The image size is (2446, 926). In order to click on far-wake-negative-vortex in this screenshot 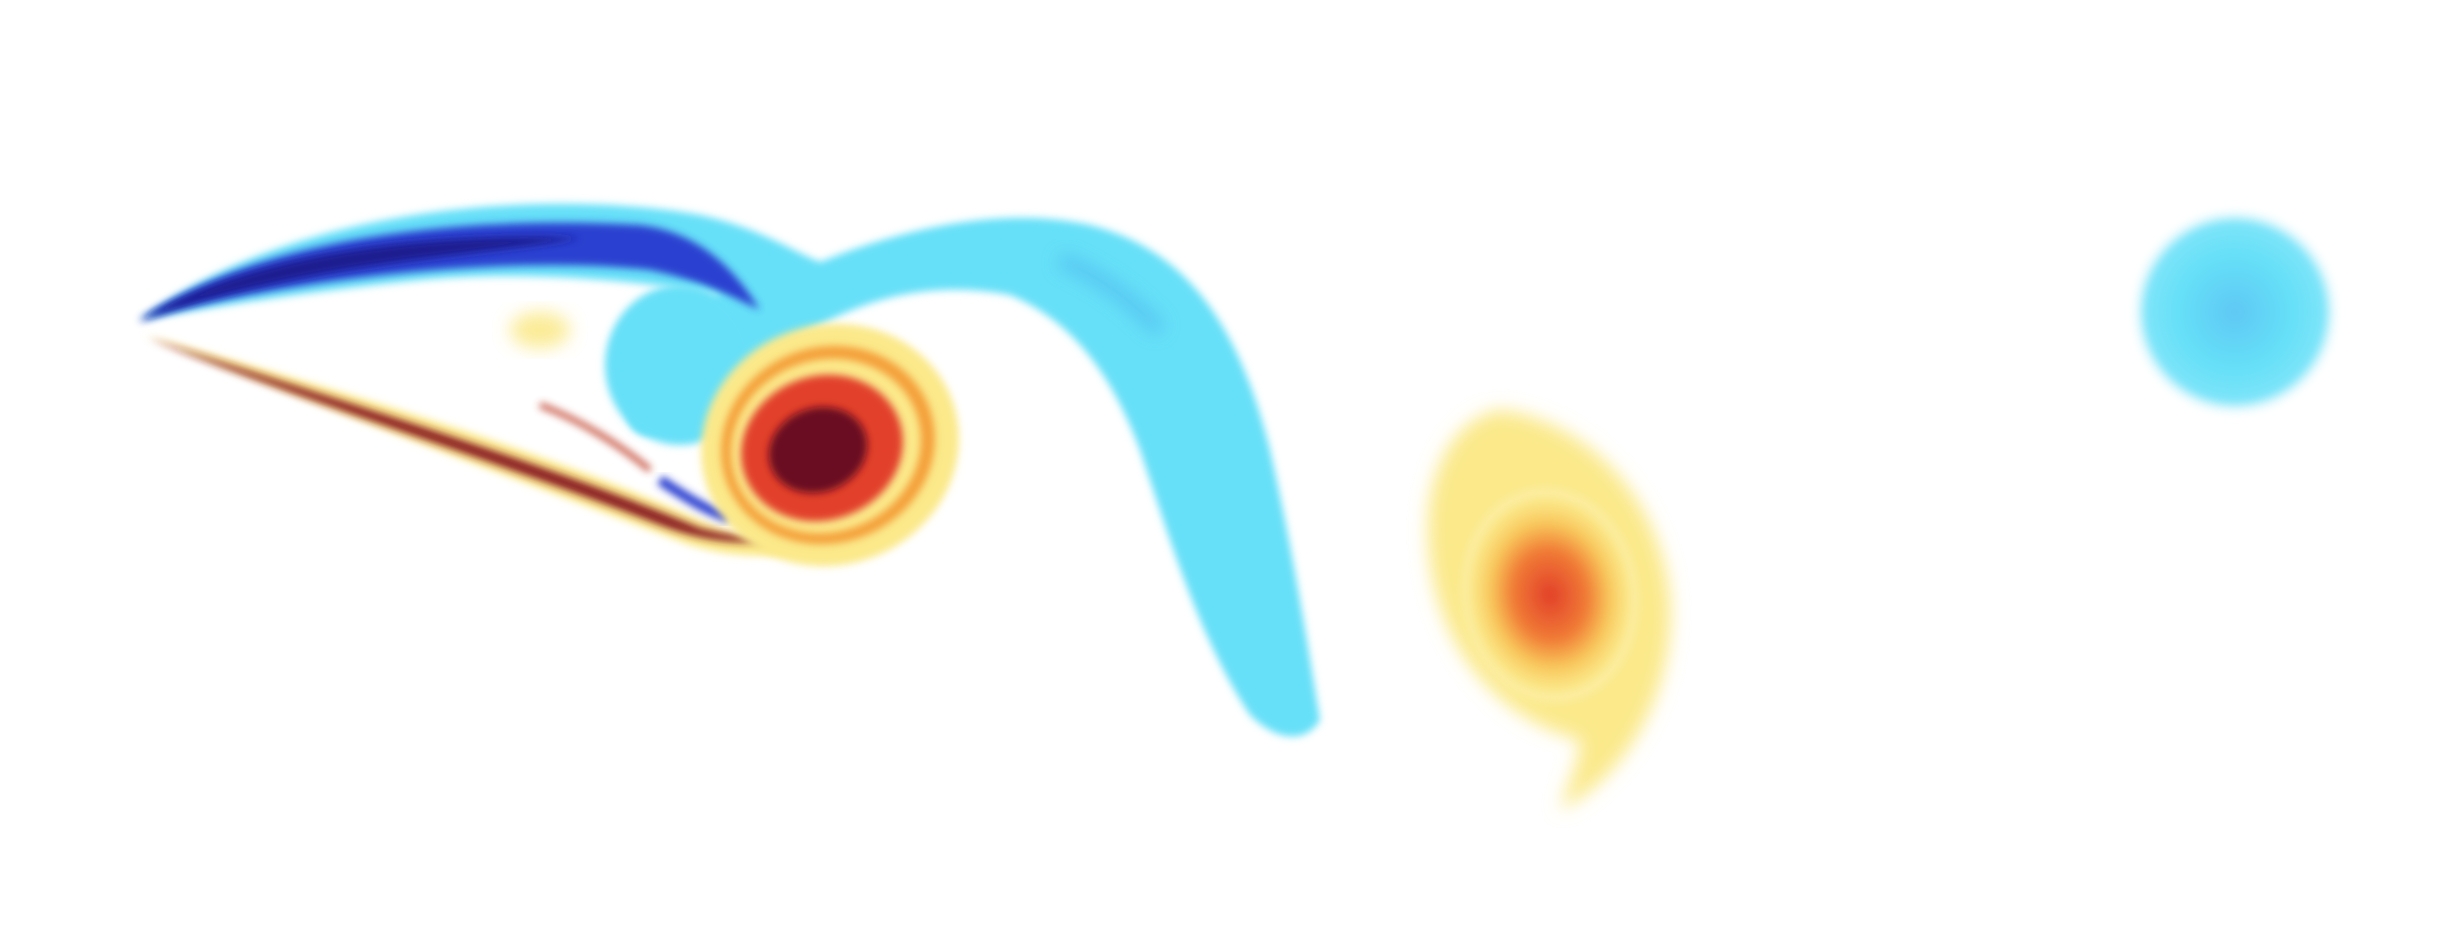, I will do `click(2235, 312)`.